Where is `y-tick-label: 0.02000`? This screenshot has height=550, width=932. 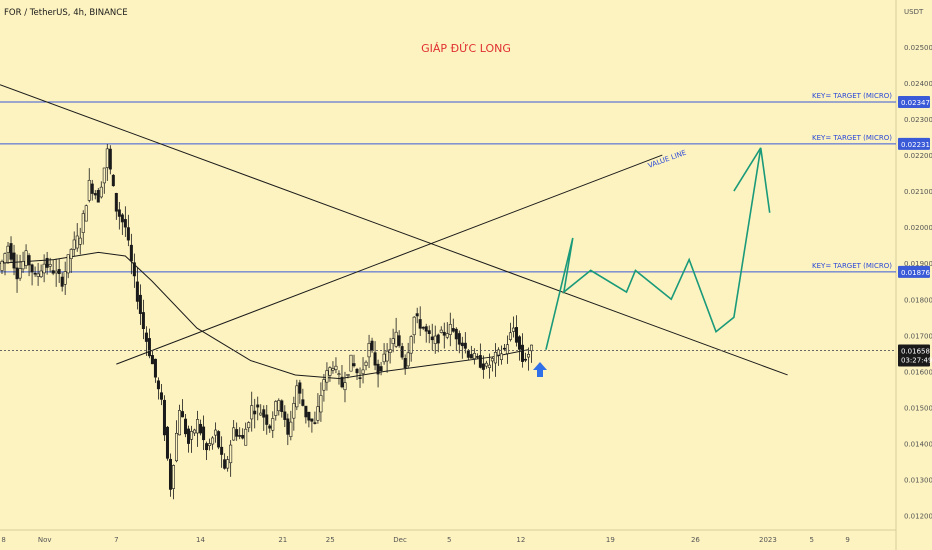 y-tick-label: 0.02000 is located at coordinates (918, 228).